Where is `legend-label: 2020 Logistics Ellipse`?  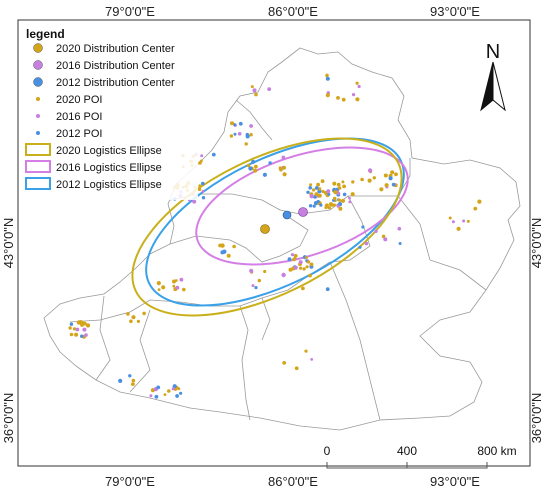 legend-label: 2020 Logistics Ellipse is located at coordinates (109, 151).